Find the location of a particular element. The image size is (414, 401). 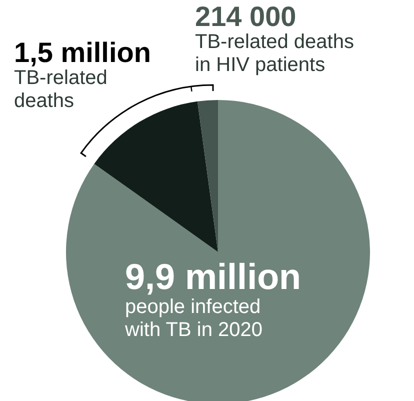

text: 1,5 million is located at coordinates (83, 52).